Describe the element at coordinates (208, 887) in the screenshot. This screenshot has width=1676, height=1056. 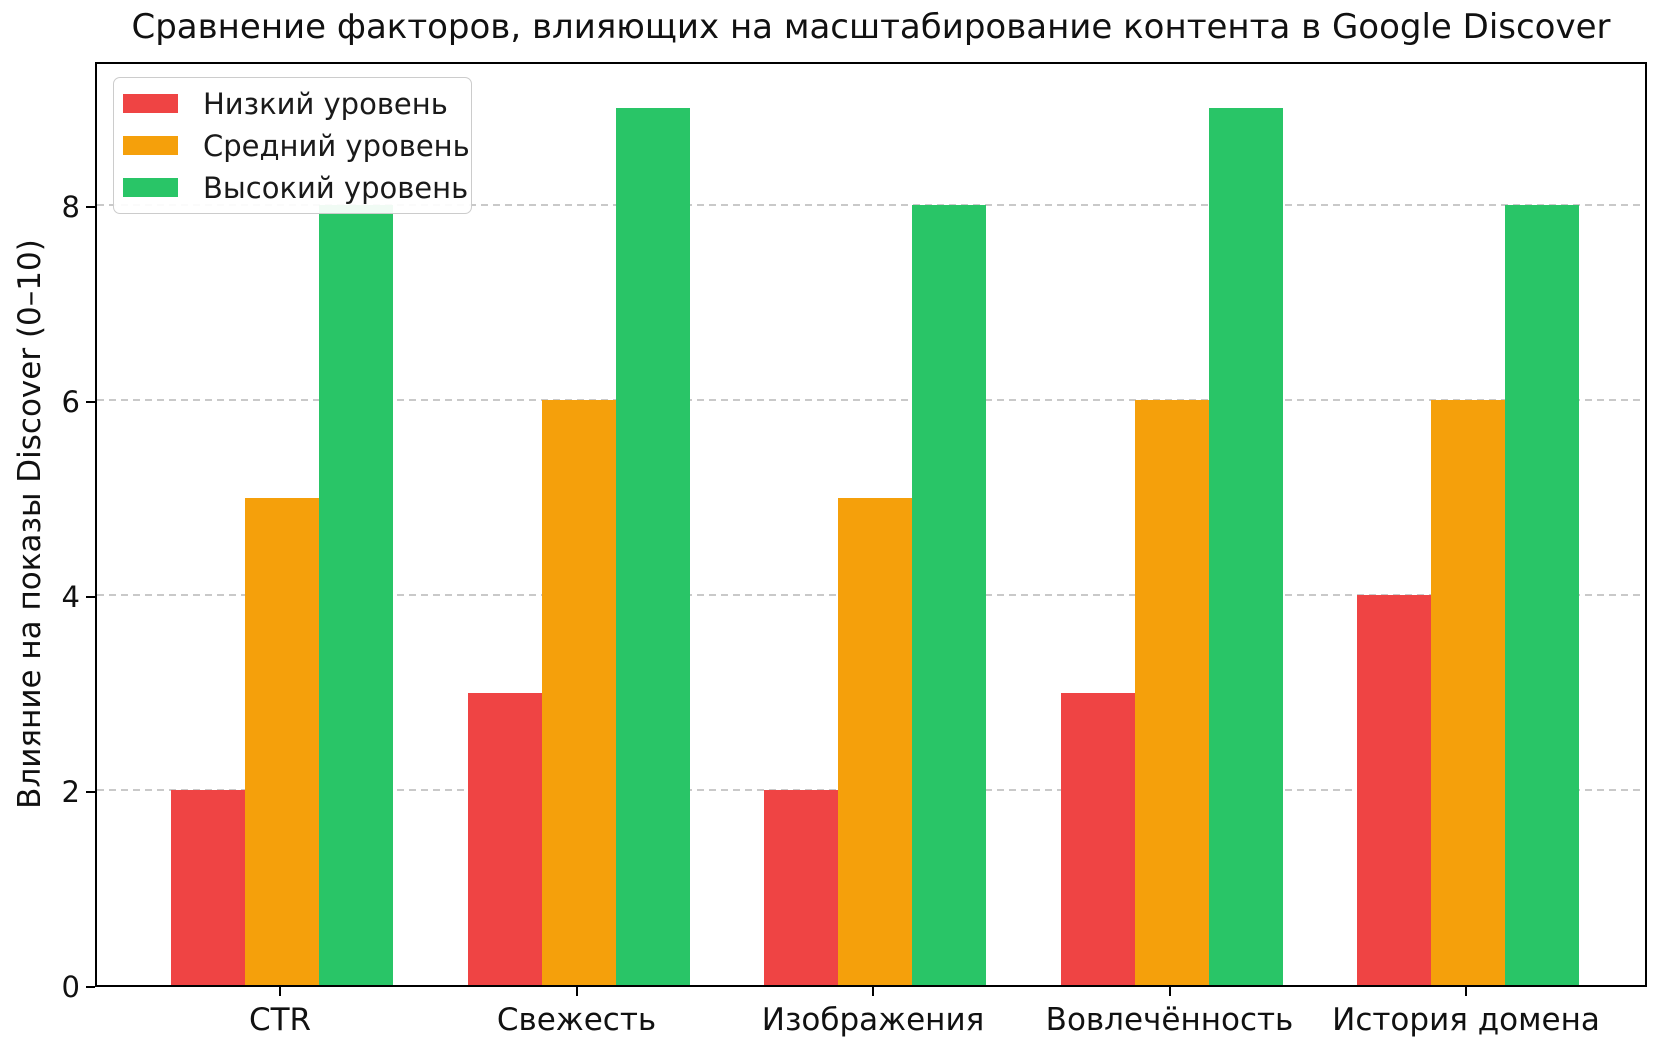
I see `bar-CTR-Низкий уровень` at that location.